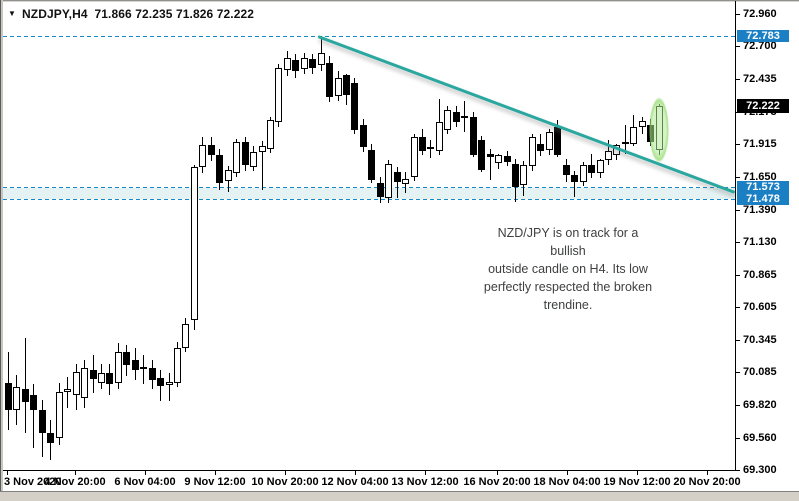  I want to click on time-tick-label: 16 Nov 20:00, so click(497, 482).